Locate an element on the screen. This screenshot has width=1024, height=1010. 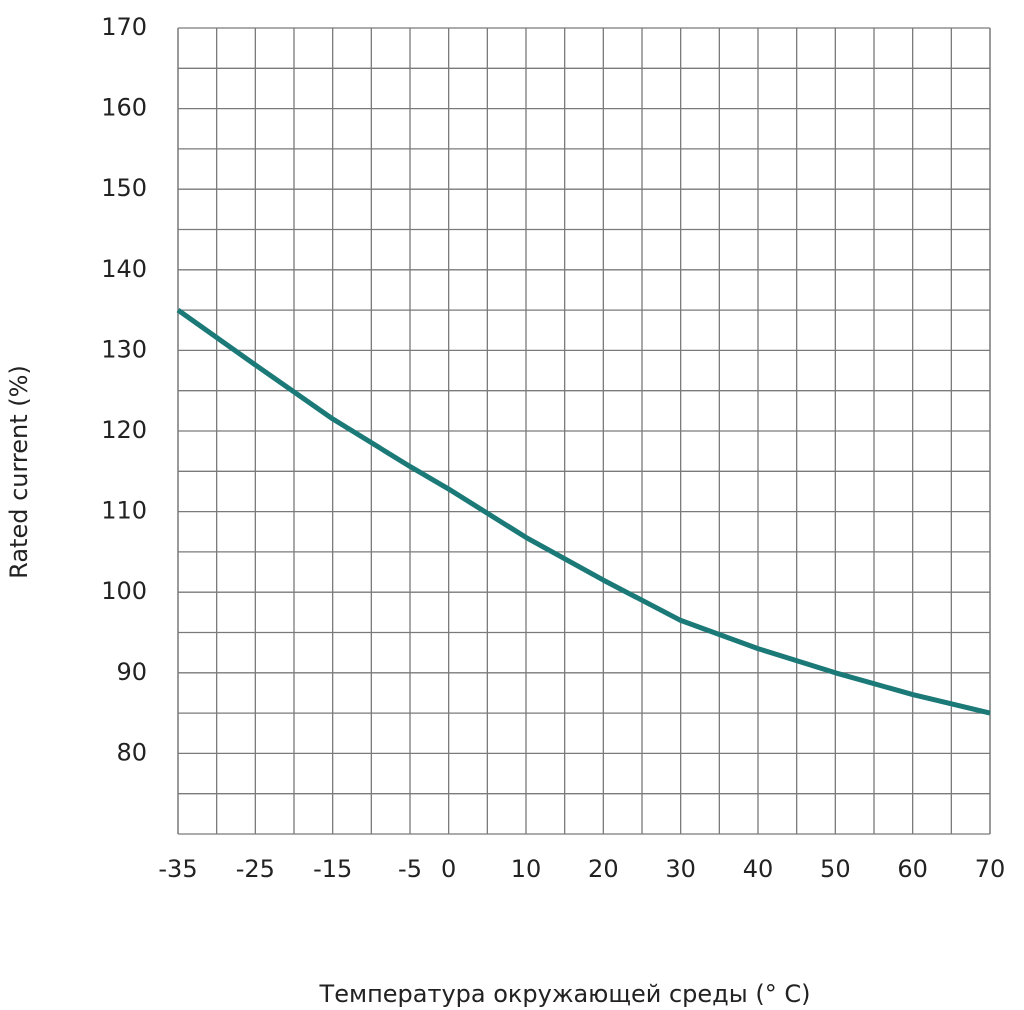
y-tick-label: 100 is located at coordinates (124, 591).